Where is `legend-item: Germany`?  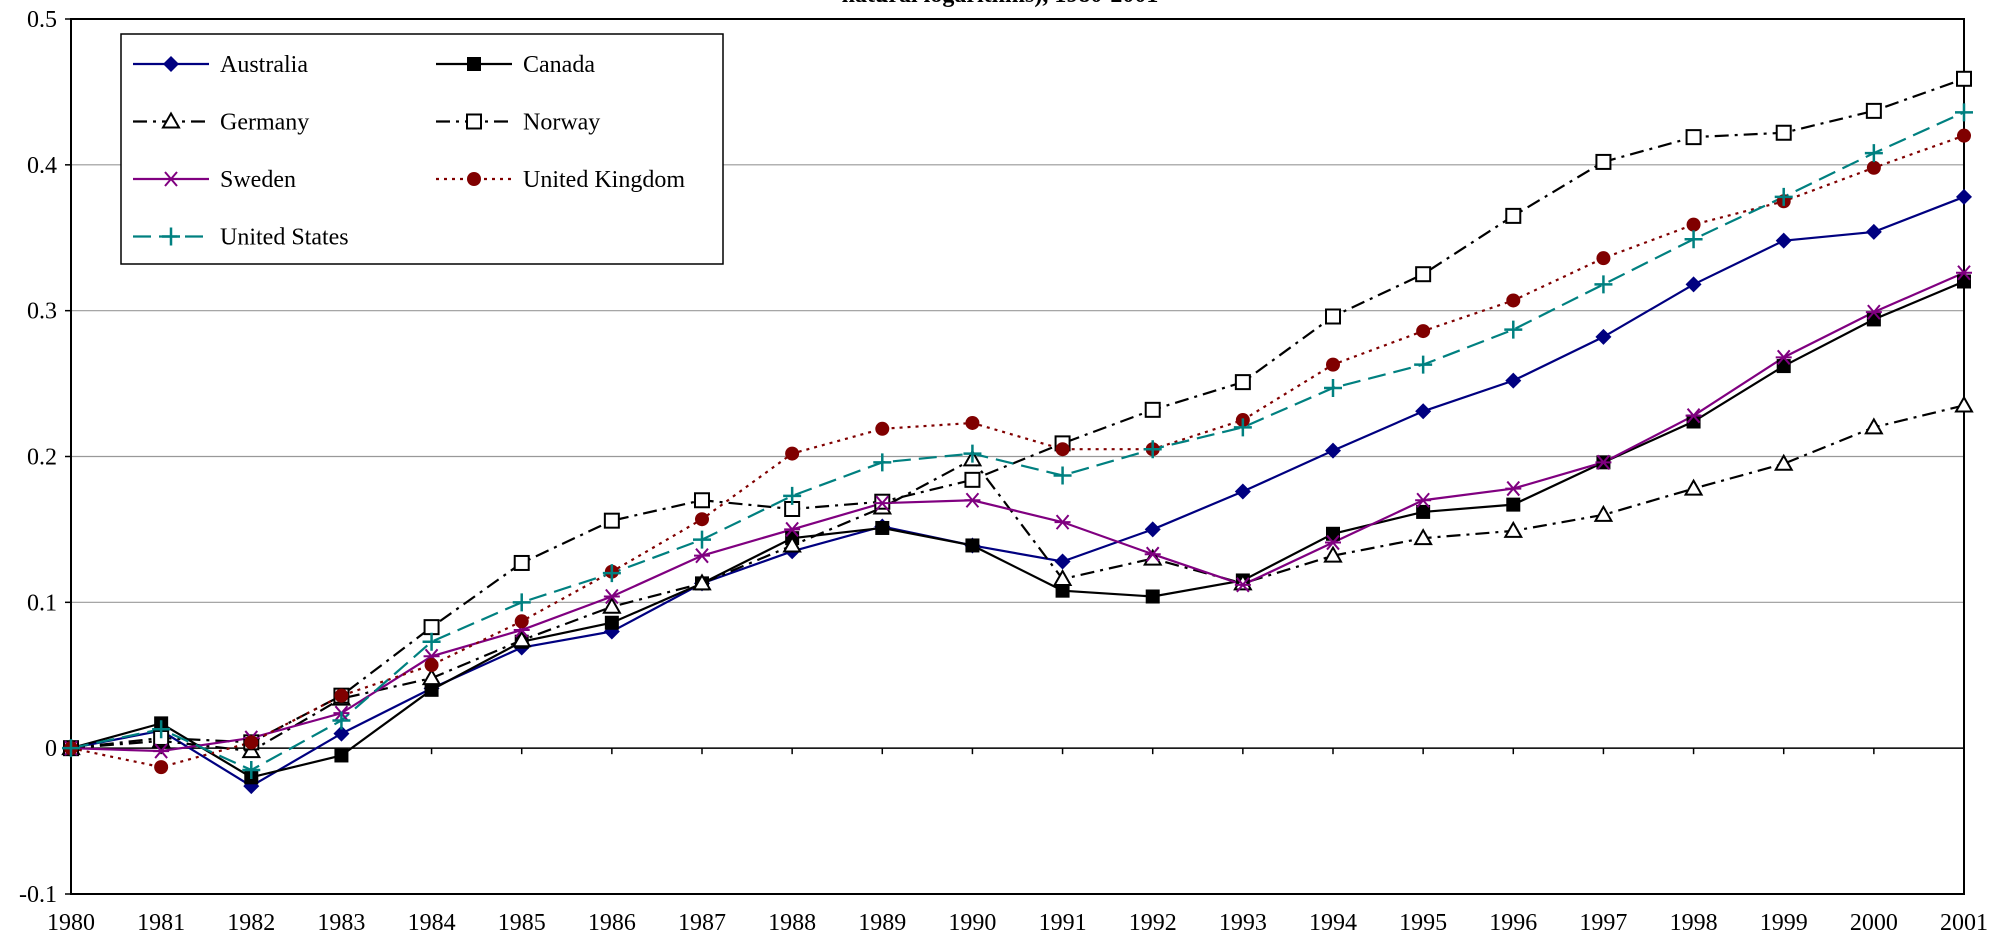 legend-item: Germany is located at coordinates (221, 123).